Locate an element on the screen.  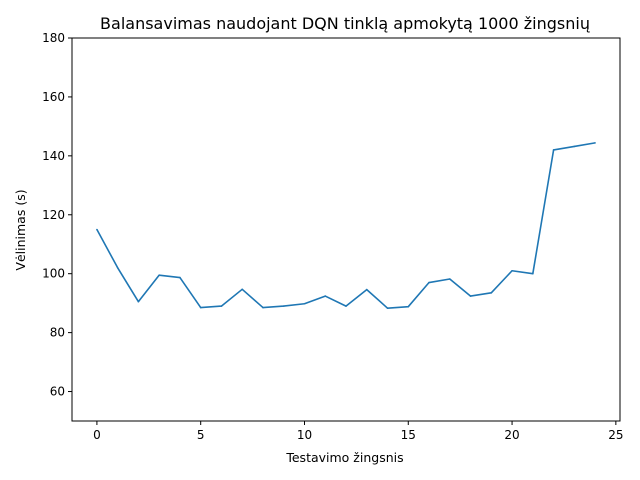
x-axis-label: Testavimo žingsnis is located at coordinates (344, 457).